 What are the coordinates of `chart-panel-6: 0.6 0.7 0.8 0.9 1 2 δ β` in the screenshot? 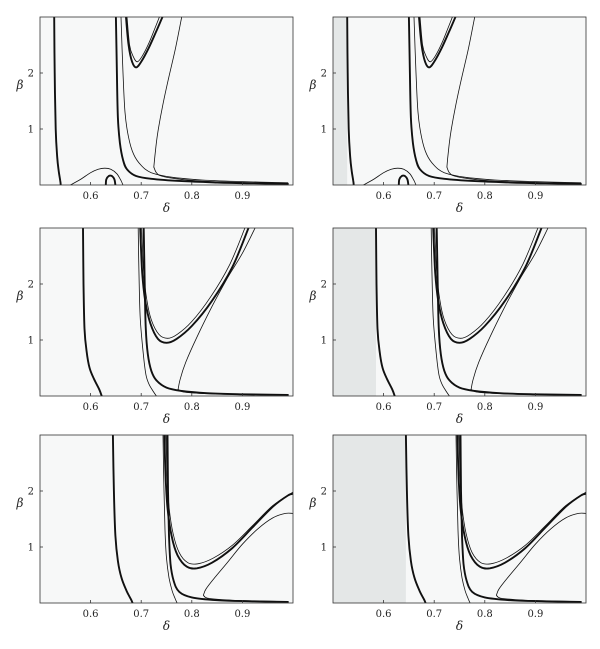 It's located at (448, 533).